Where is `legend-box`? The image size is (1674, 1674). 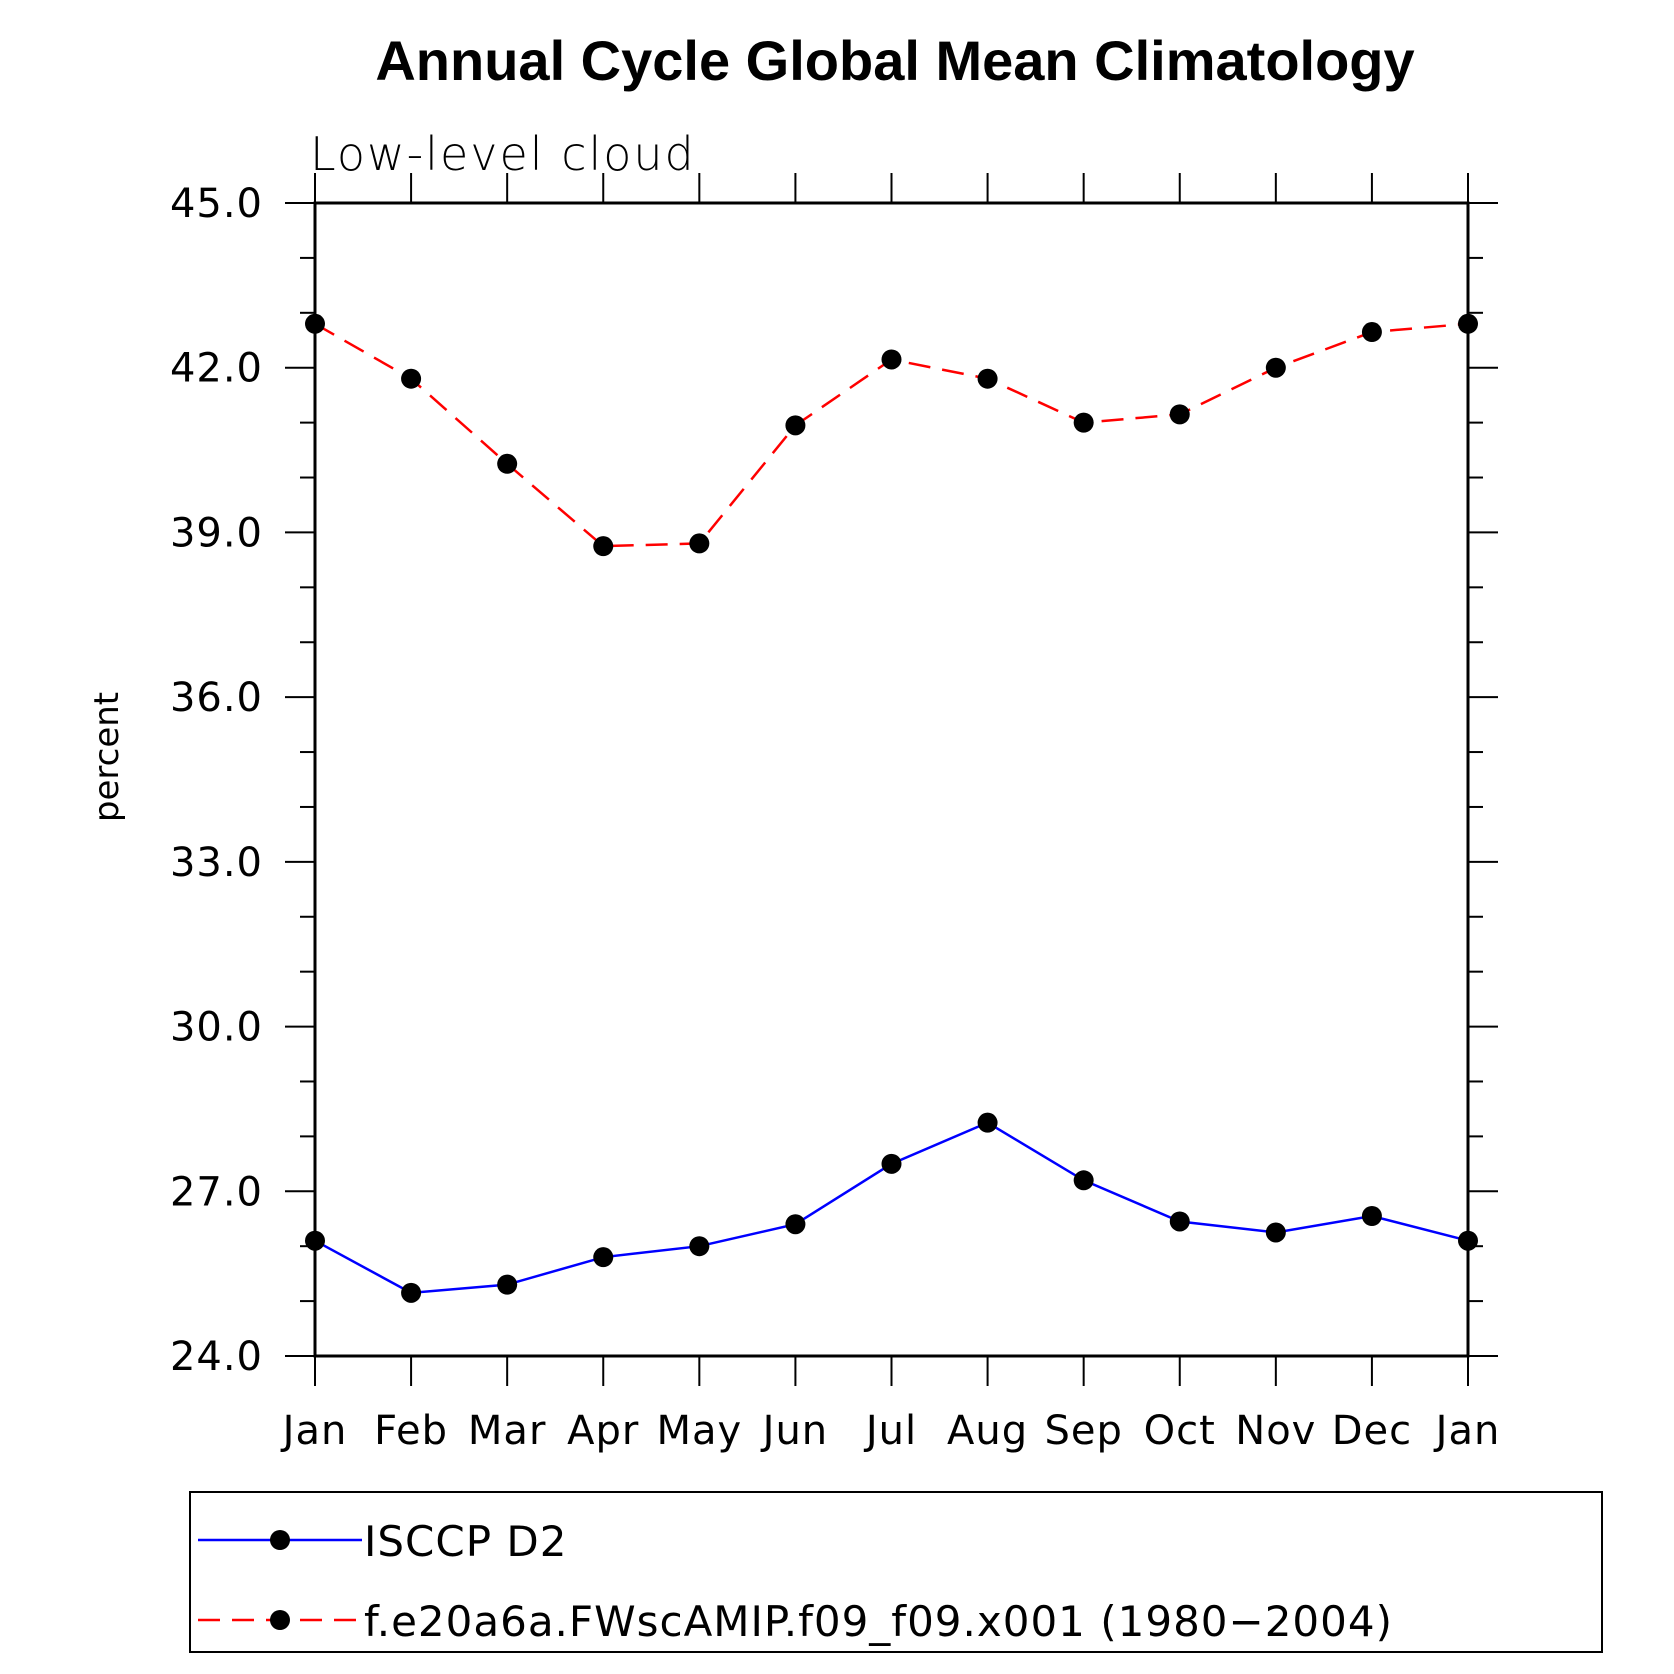 legend-box is located at coordinates (896, 1572).